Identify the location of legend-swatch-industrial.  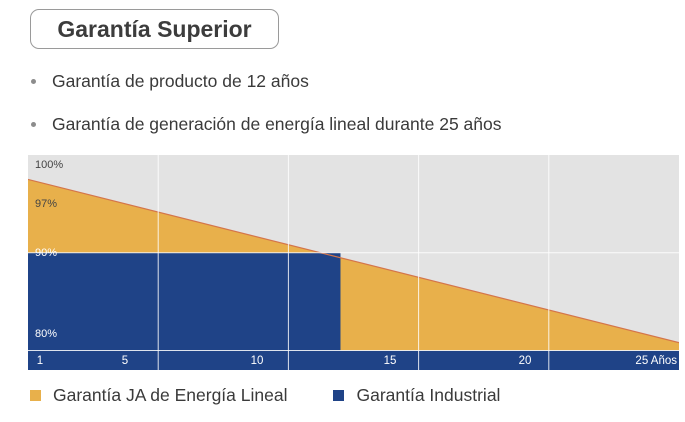
(339, 395).